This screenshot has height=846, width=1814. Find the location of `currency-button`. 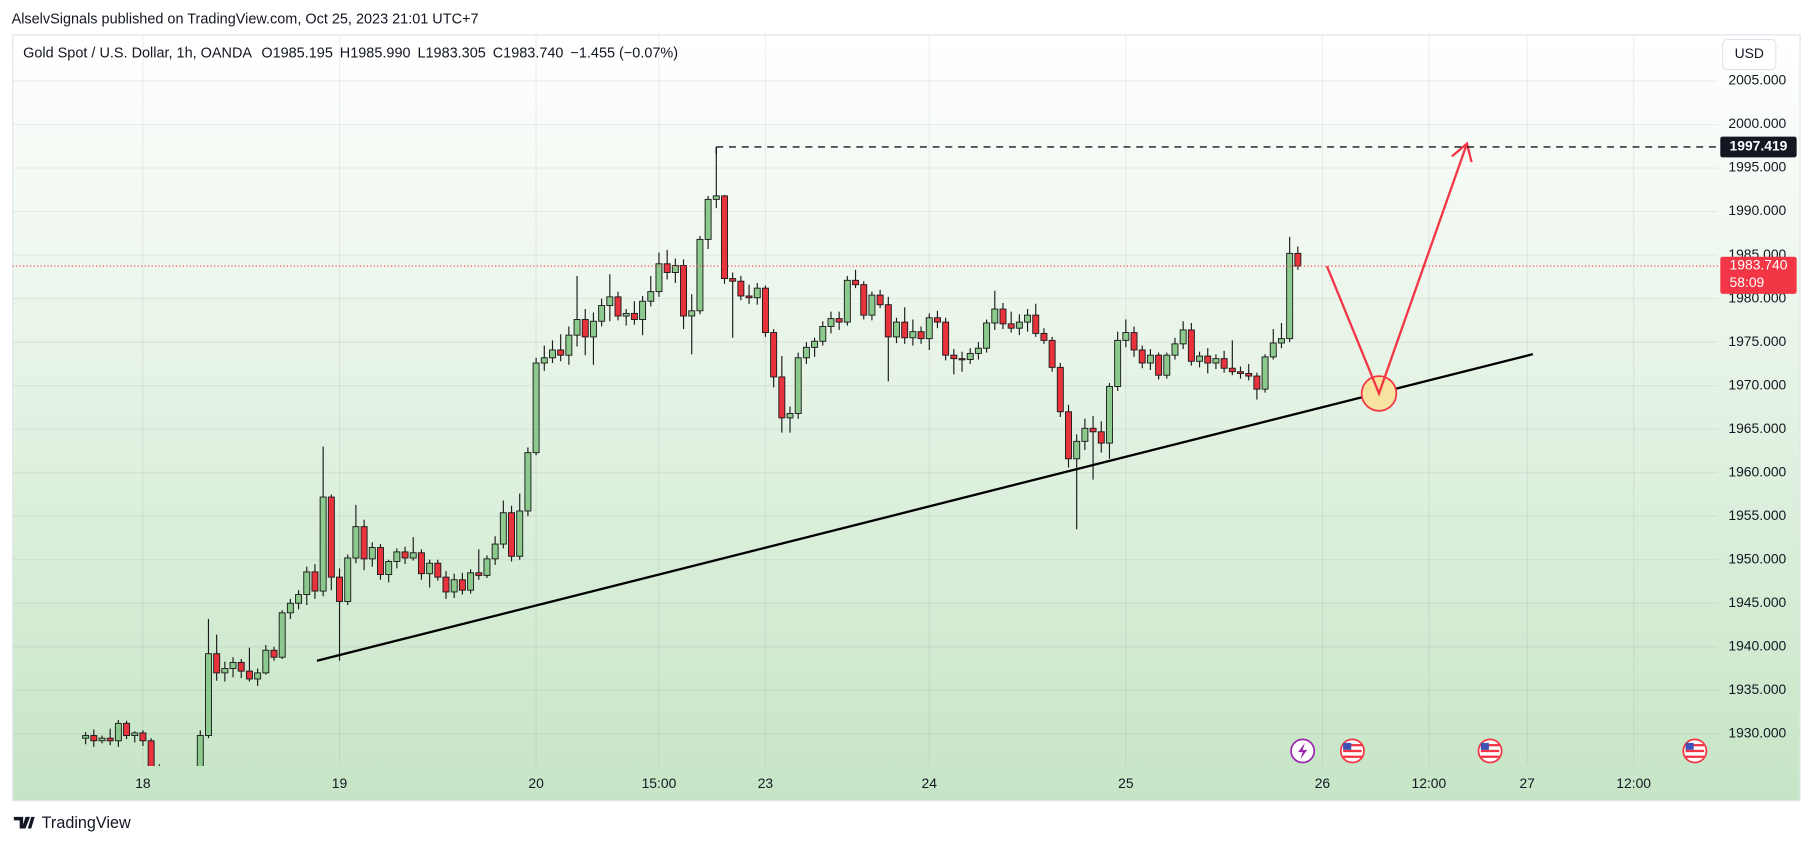

currency-button is located at coordinates (1749, 54).